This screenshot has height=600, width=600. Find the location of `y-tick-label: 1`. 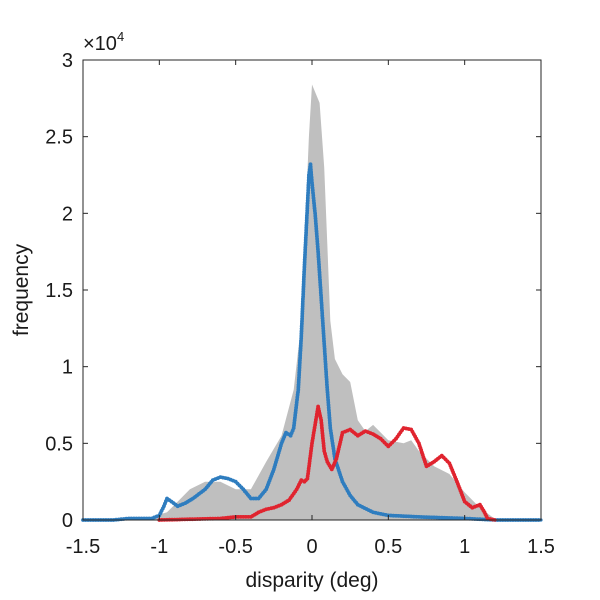

y-tick-label: 1 is located at coordinates (67, 368).